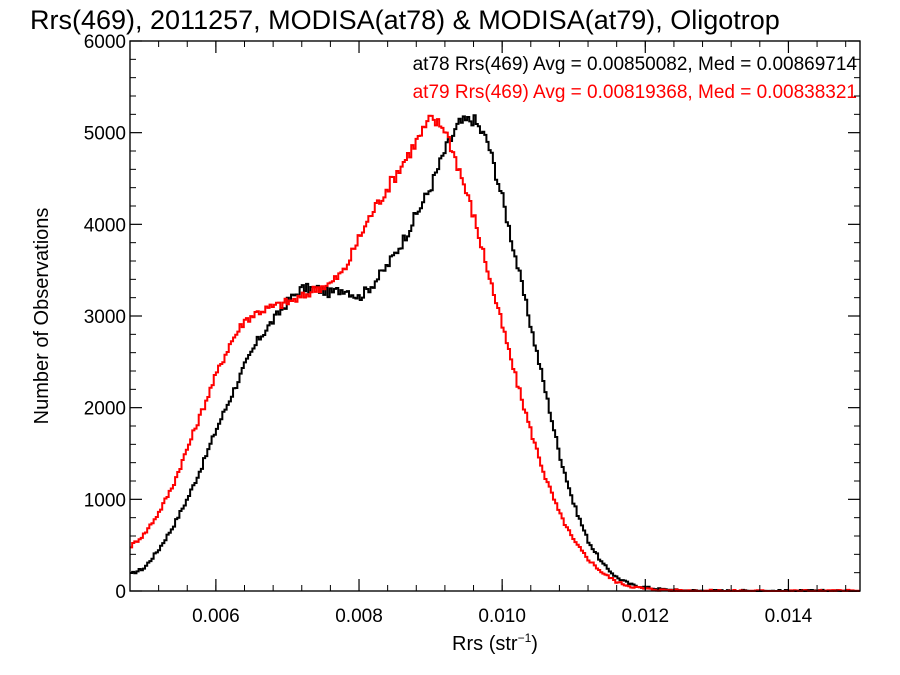 This screenshot has height=675, width=900. Describe the element at coordinates (534, 644) in the screenshot. I see `x-axis-label-close: )` at that location.